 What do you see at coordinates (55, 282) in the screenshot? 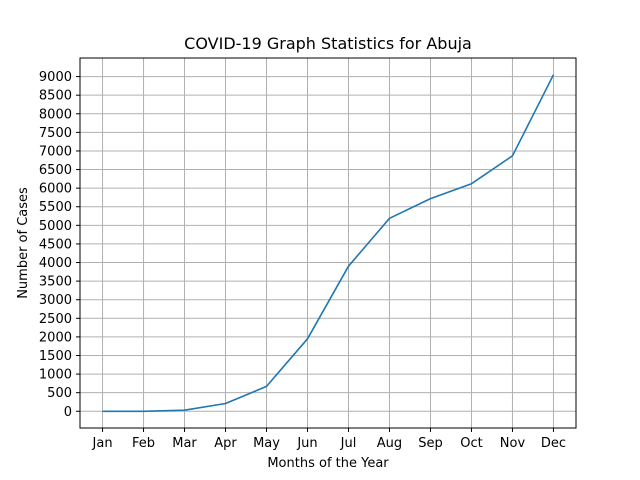
I see `y-tick-label: 3500` at bounding box center [55, 282].